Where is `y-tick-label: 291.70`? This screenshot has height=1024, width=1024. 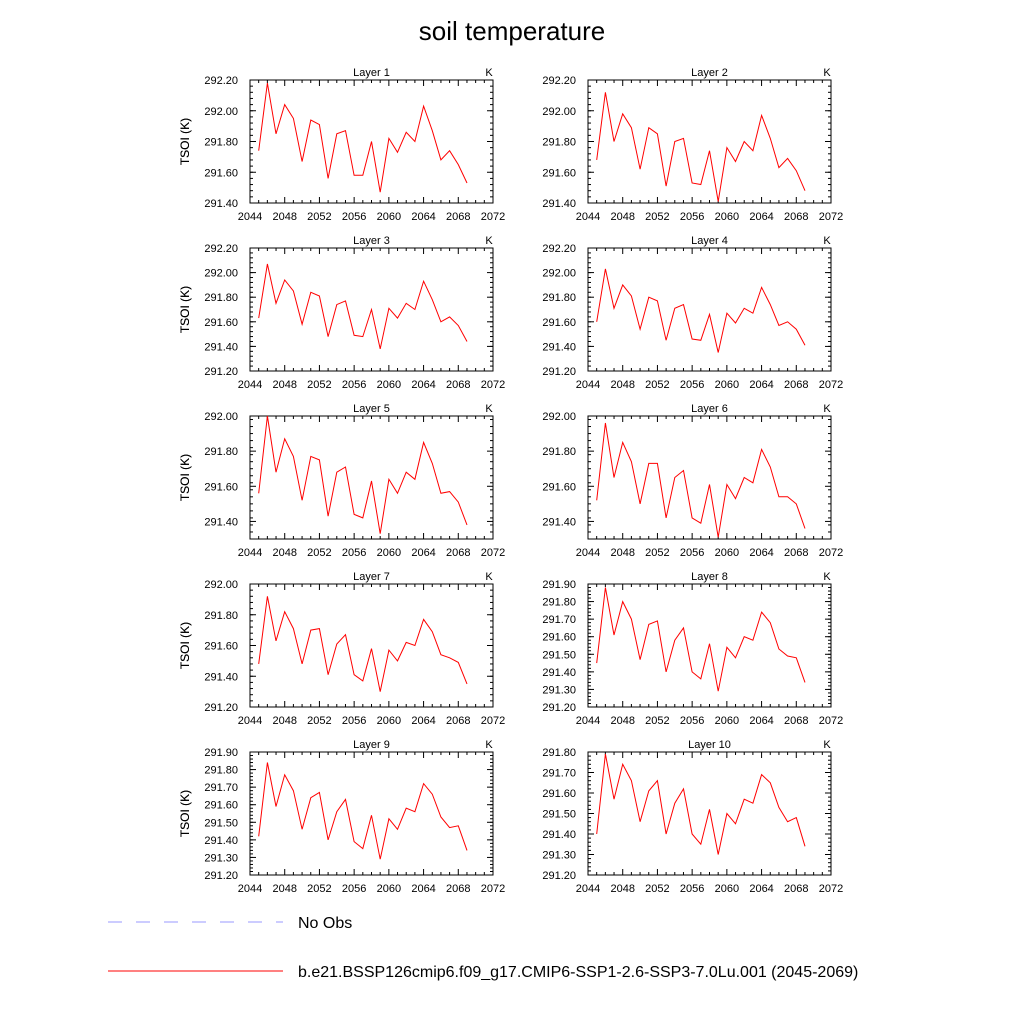
y-tick-label: 291.70 is located at coordinates (559, 620).